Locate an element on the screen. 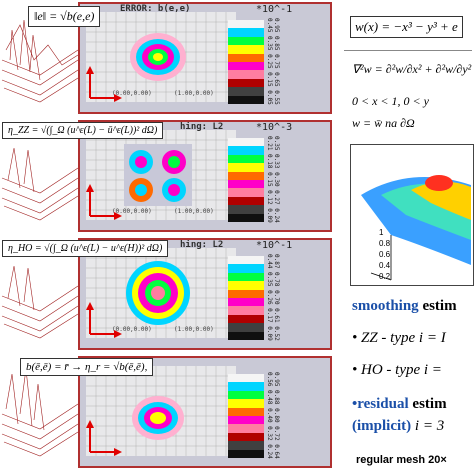 This screenshot has height=474, width=474. plot-header-1: ERROR: b(e,e) is located at coordinates (155, 9).